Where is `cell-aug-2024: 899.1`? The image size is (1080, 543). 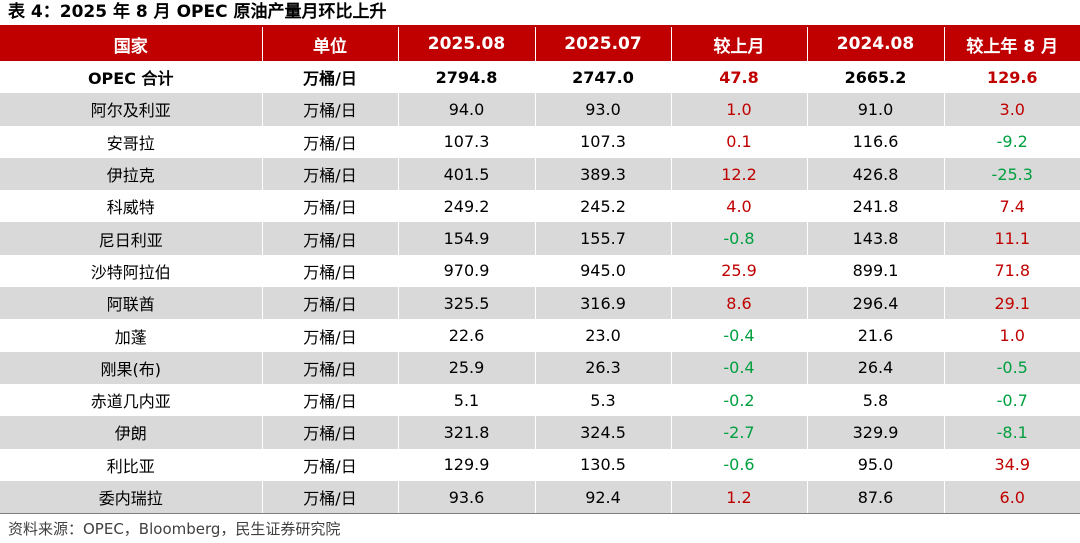 cell-aug-2024: 899.1 is located at coordinates (875, 271).